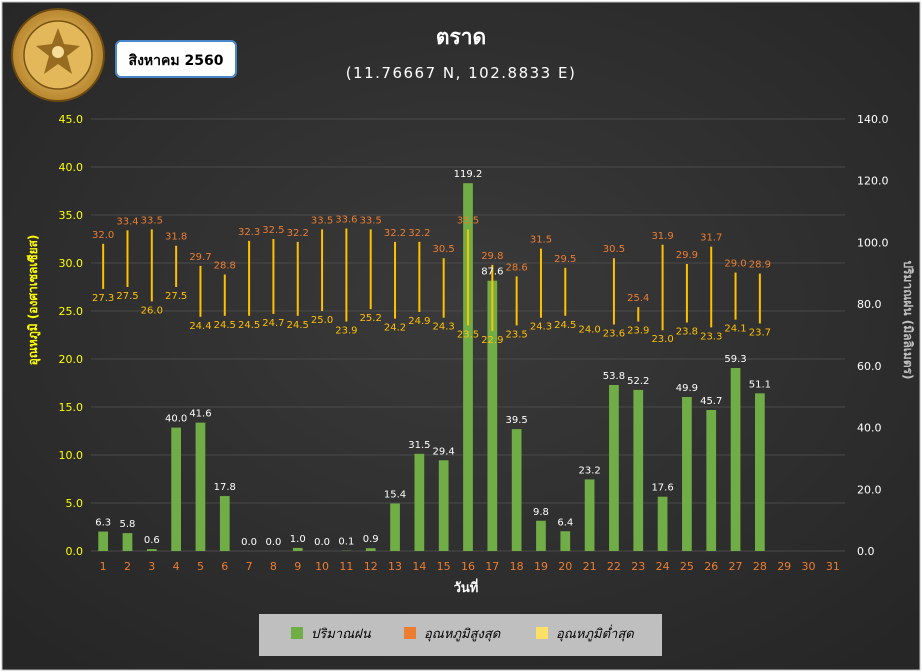 The width and height of the screenshot is (922, 672). Describe the element at coordinates (103, 523) in the screenshot. I see `rain-data-label: 6.3` at that location.